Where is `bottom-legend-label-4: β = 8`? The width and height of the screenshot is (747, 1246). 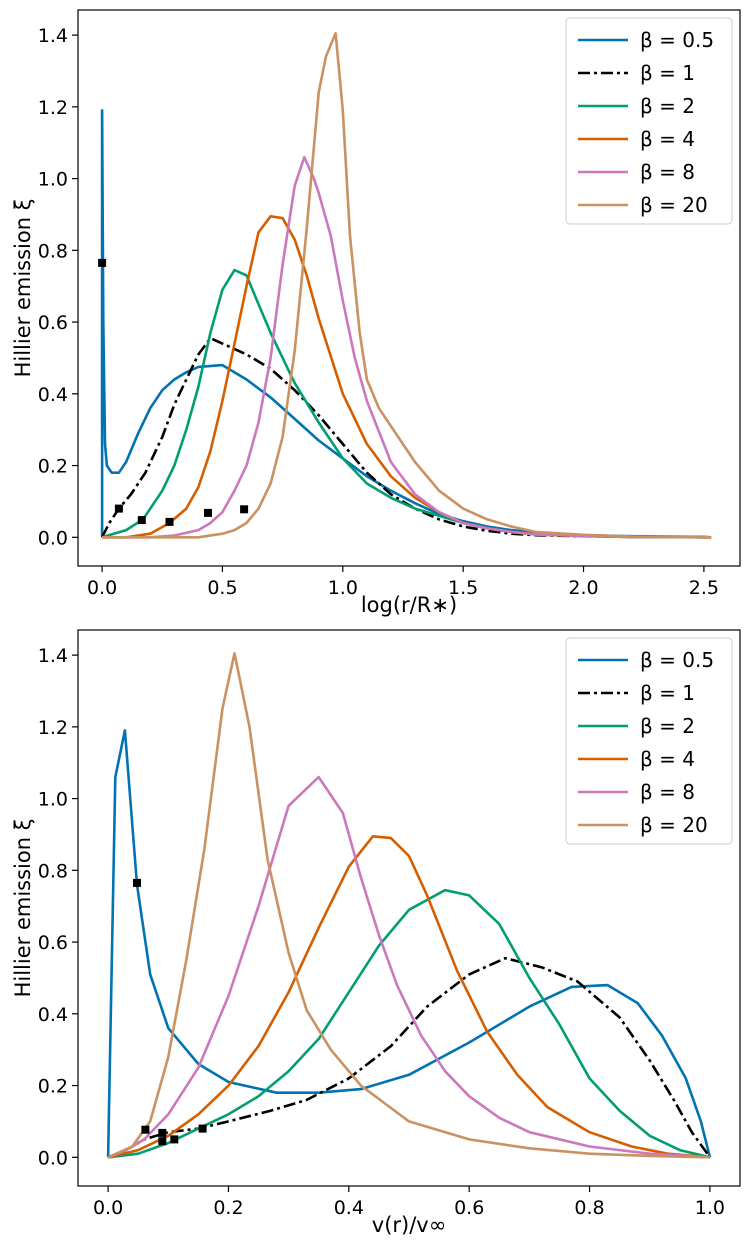
bottom-legend-label-4: β = 8 is located at coordinates (667, 792).